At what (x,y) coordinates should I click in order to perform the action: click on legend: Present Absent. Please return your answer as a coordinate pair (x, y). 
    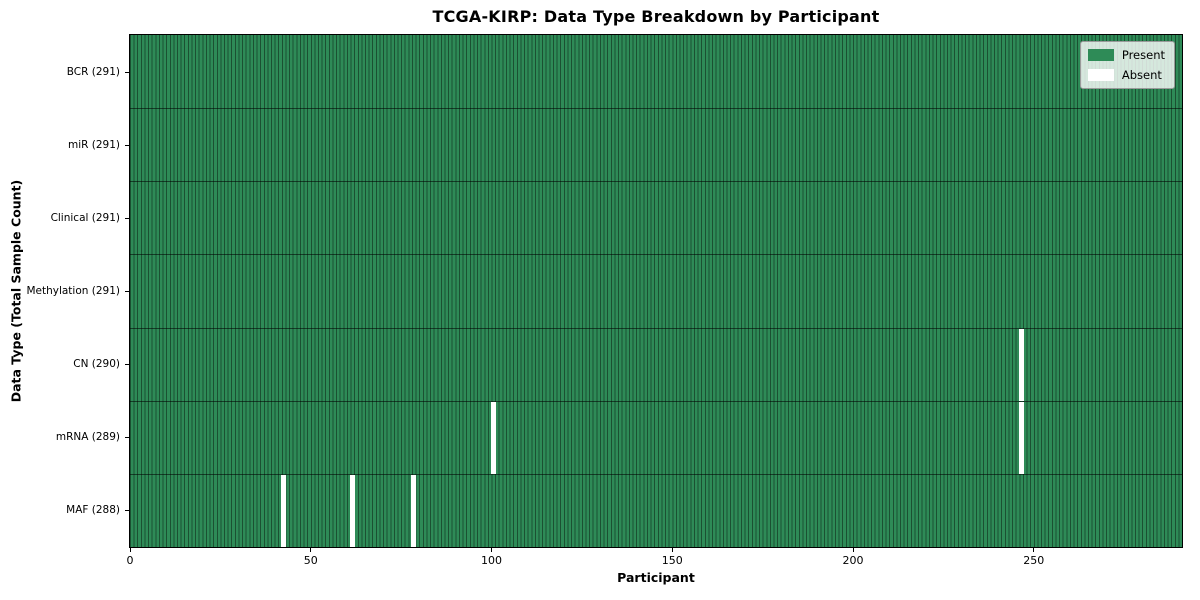
    Looking at the image, I should click on (1127, 65).